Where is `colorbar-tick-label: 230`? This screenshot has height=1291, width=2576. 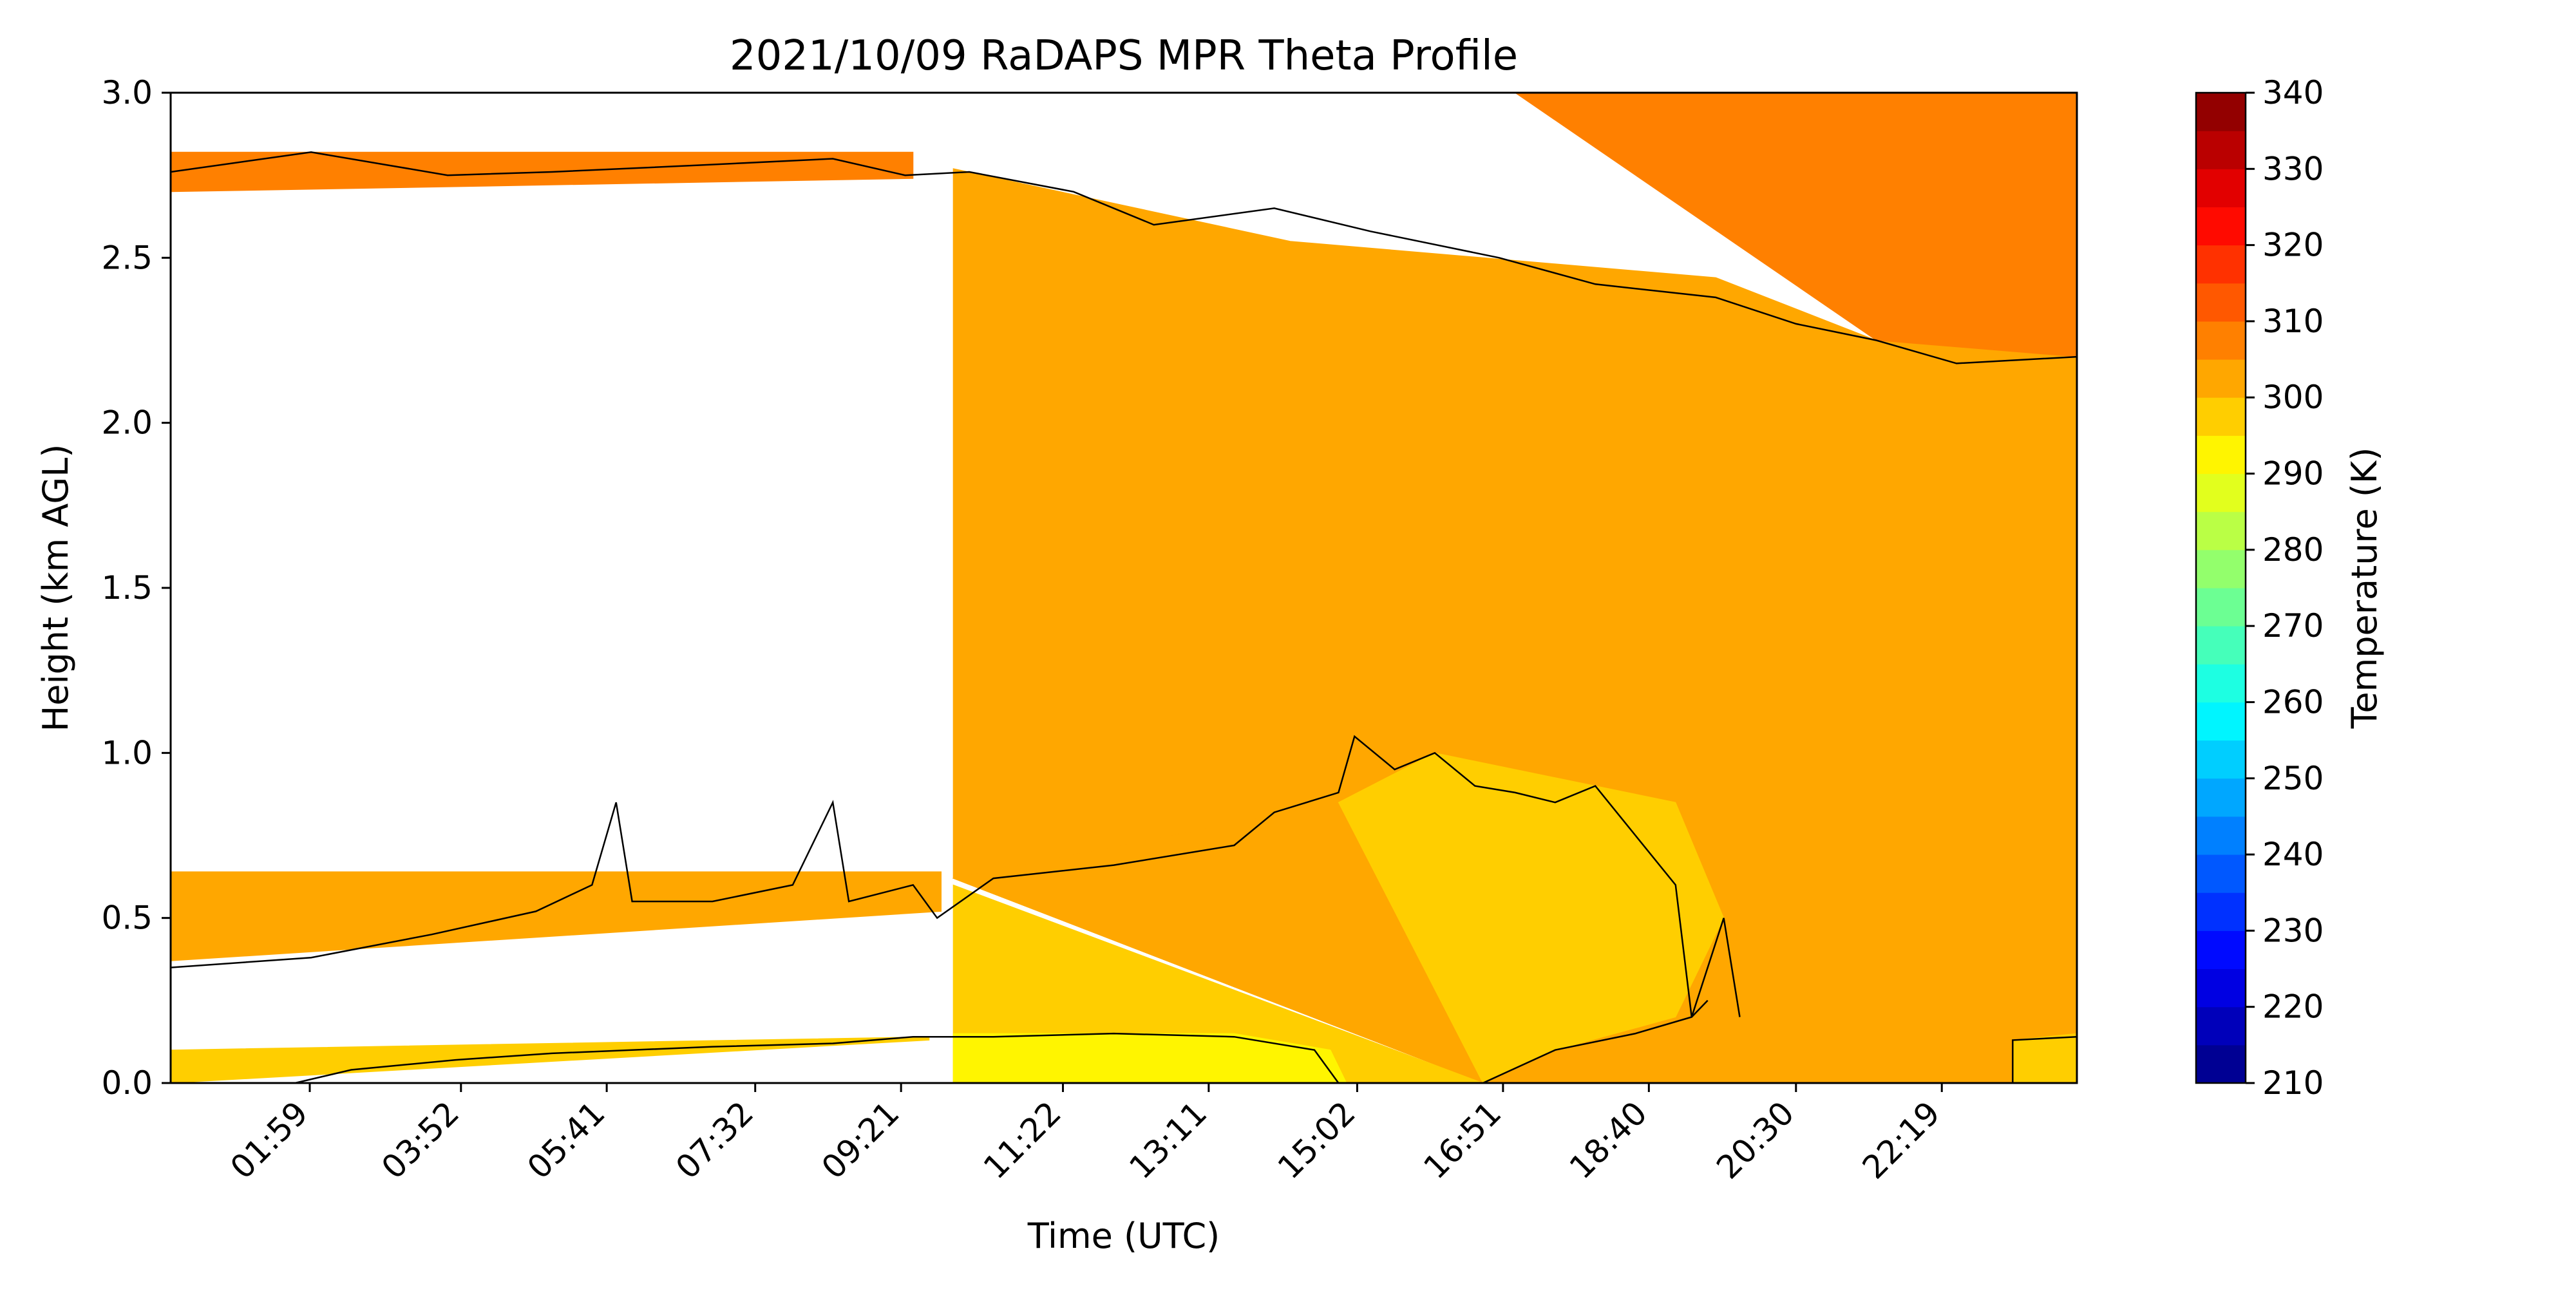 colorbar-tick-label: 230 is located at coordinates (2293, 930).